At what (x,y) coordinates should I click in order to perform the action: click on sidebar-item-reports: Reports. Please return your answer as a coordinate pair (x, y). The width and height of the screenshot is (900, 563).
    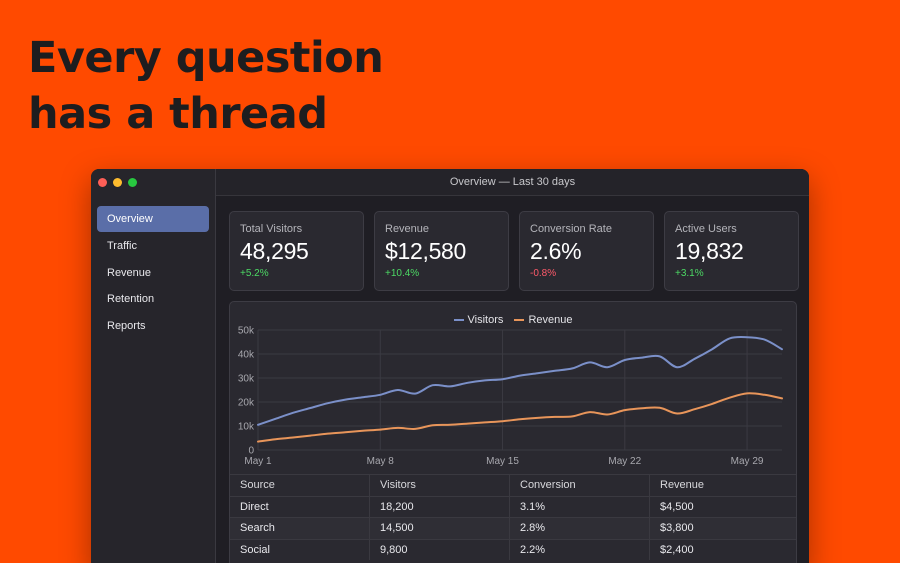
    Looking at the image, I should click on (126, 326).